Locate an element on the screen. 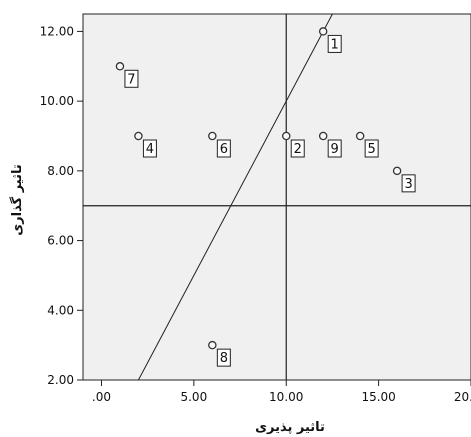 This screenshot has width=471, height=437. point-label: 9 is located at coordinates (335, 149).